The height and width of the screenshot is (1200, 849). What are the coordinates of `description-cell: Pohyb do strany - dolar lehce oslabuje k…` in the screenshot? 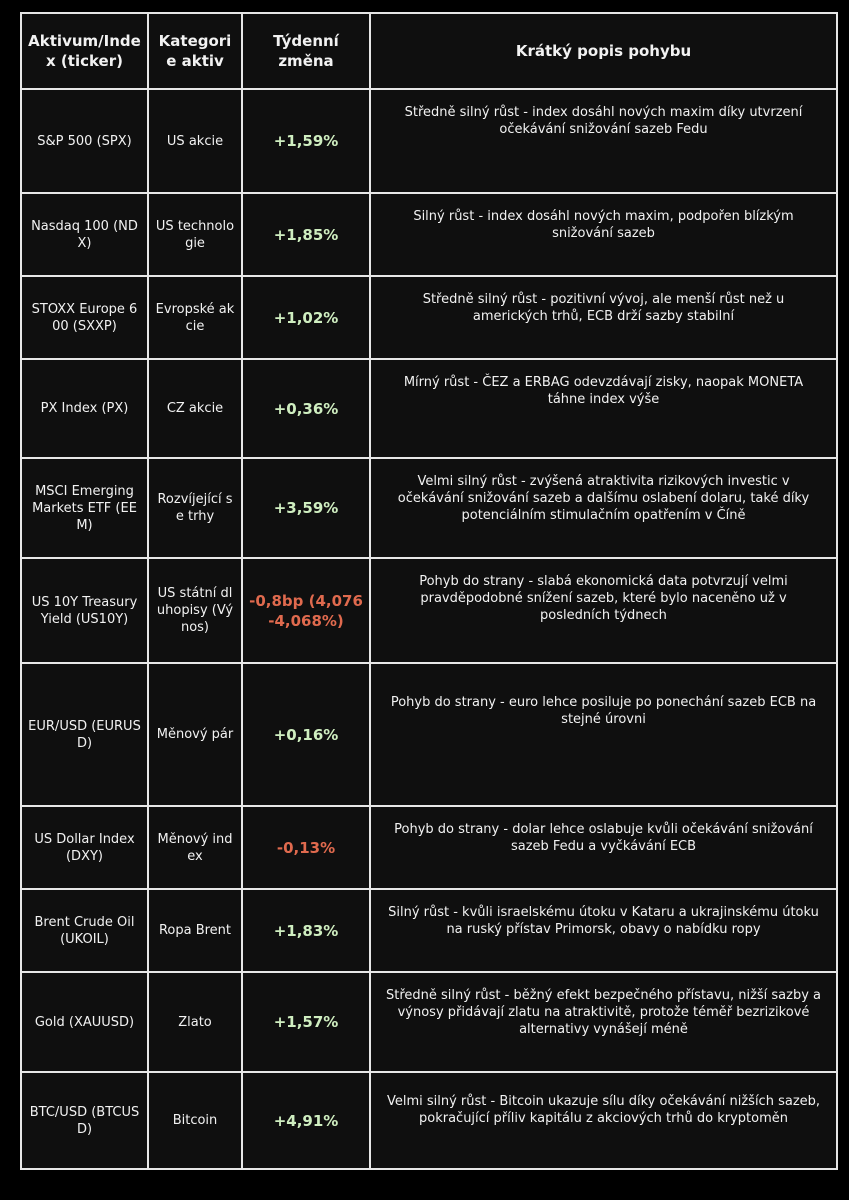 It's located at (603, 847).